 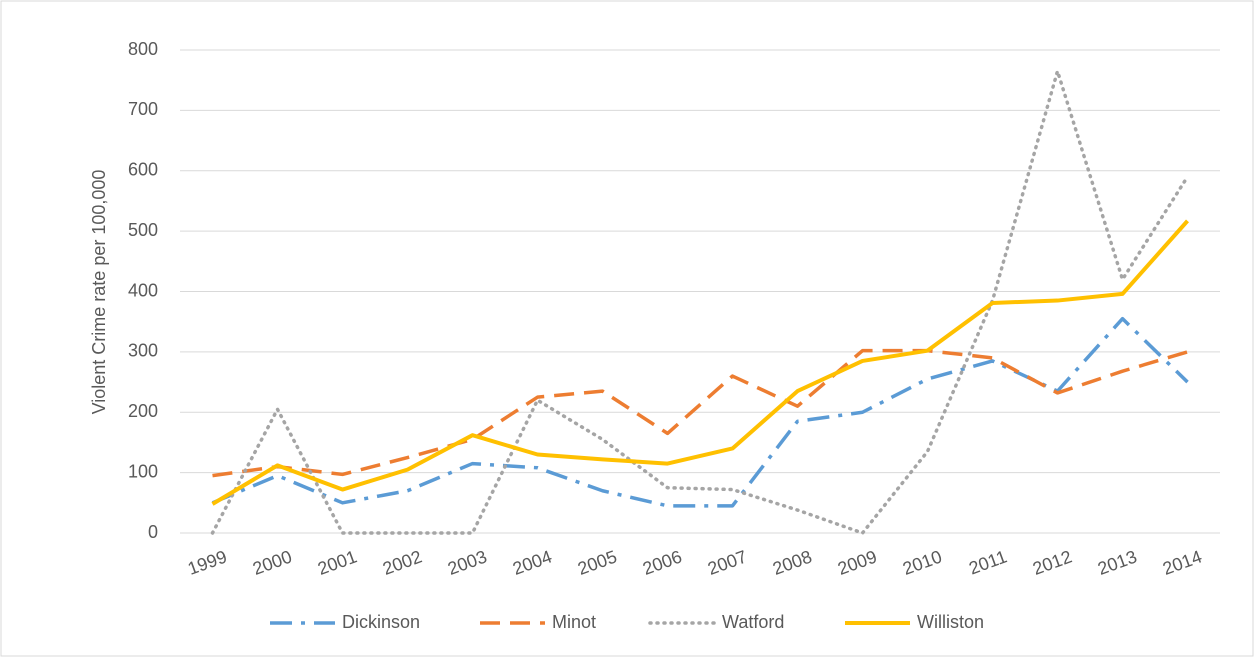 I want to click on y-tick-label: 600, so click(x=143, y=170).